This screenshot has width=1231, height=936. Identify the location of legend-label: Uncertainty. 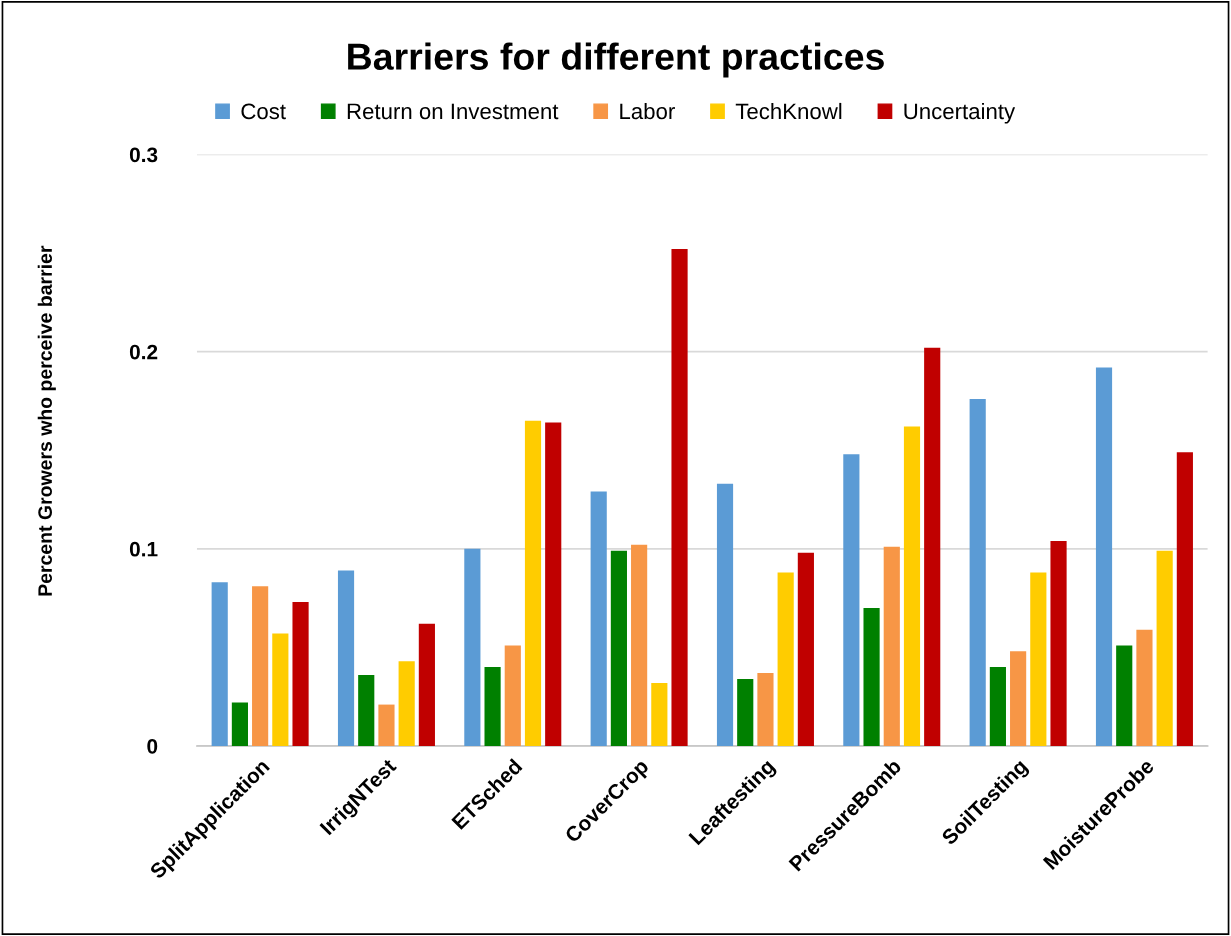
(960, 113).